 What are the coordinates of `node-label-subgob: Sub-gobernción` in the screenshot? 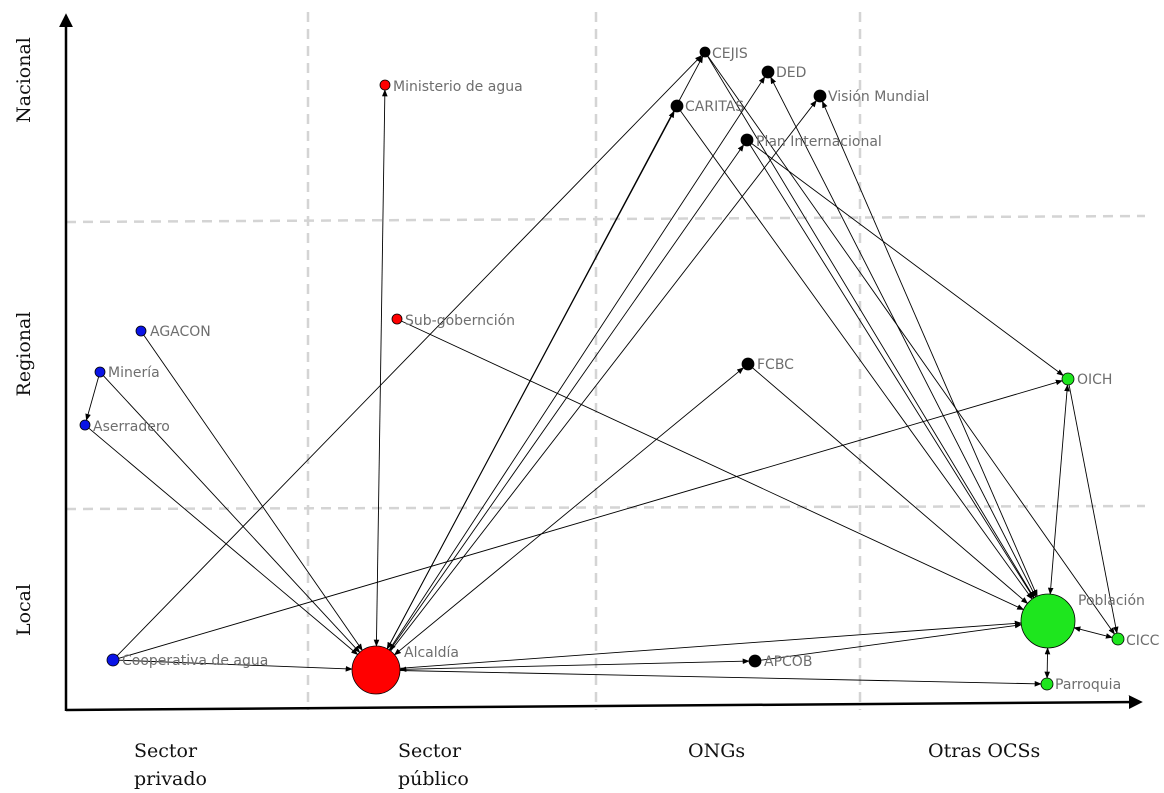 It's located at (460, 321).